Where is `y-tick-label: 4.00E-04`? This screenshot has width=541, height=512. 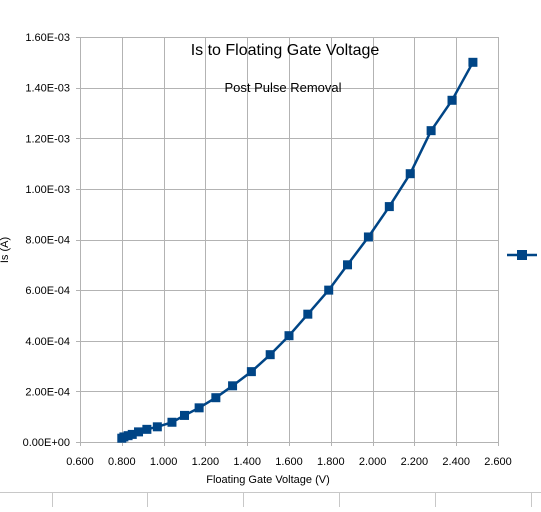
y-tick-label: 4.00E-04 is located at coordinates (47, 342).